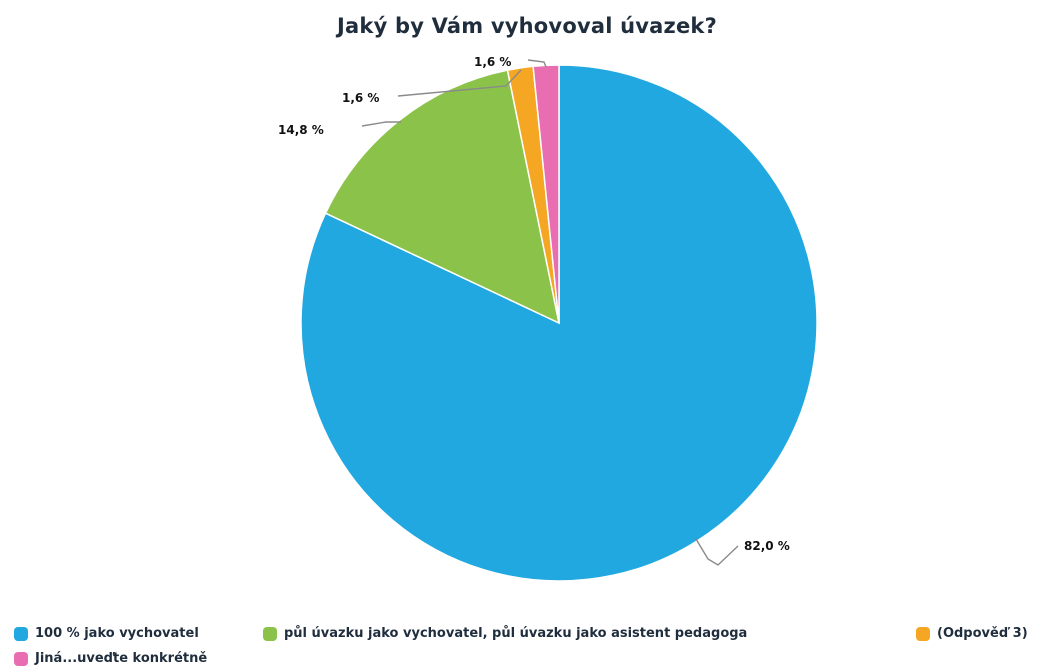 The width and height of the screenshot is (1054, 670). Describe the element at coordinates (117, 633) in the screenshot. I see `legend-label: 100 % jako vychovatel` at that location.